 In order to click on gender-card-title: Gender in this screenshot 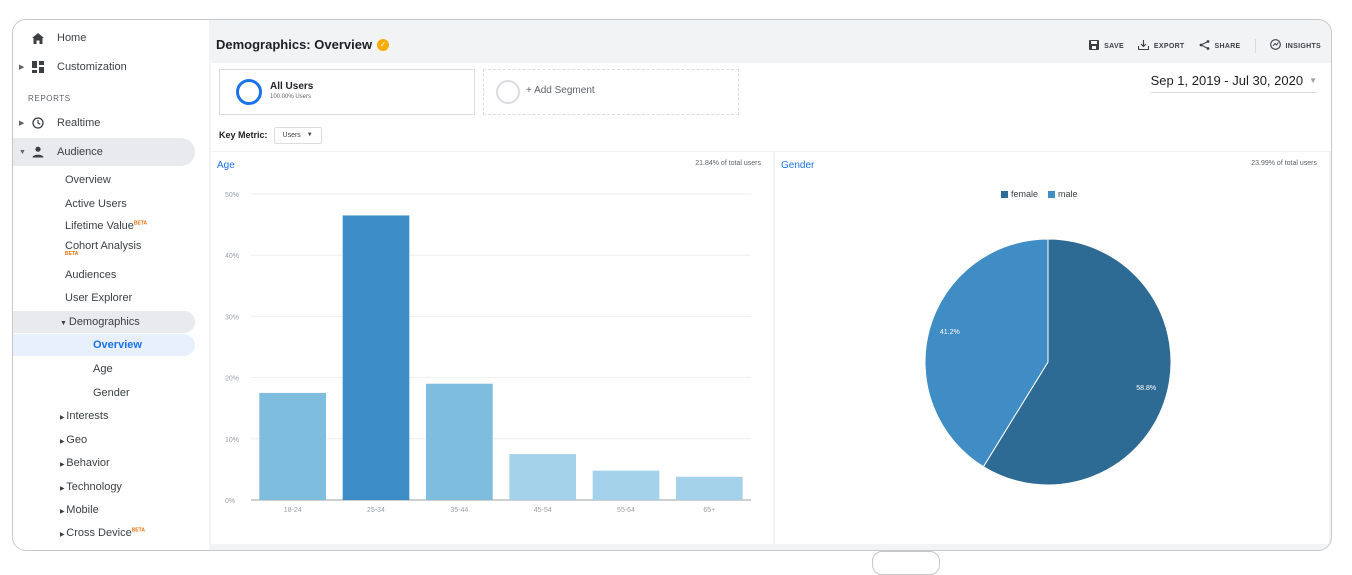, I will do `click(798, 165)`.